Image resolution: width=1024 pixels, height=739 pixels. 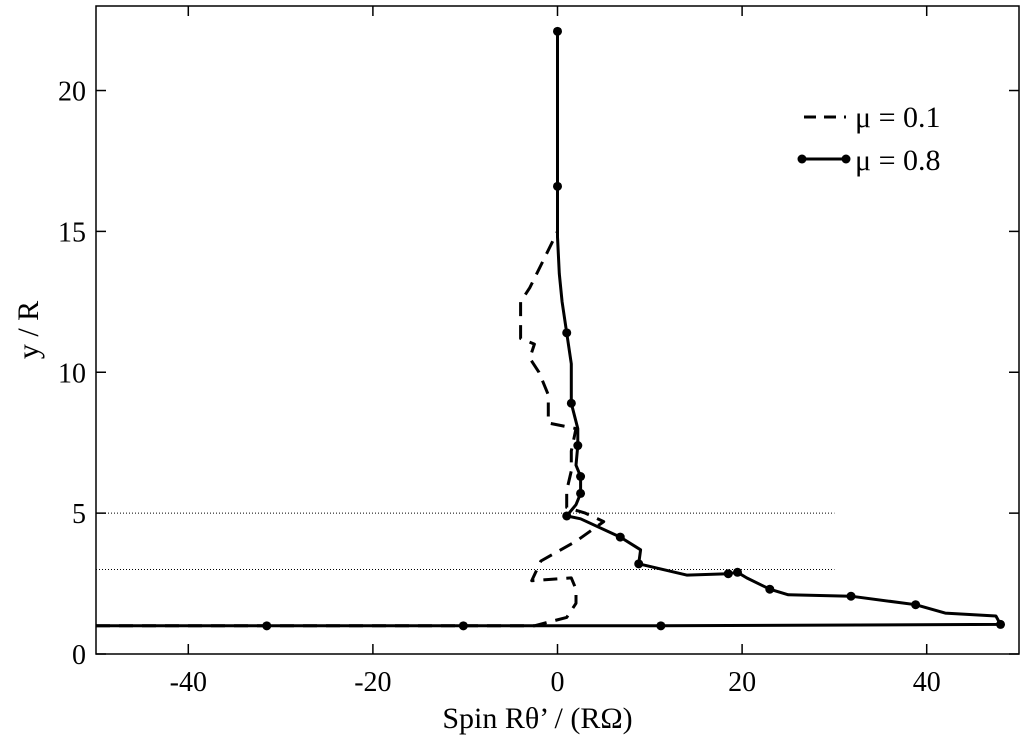 I want to click on y-tick-label: 10, so click(x=72, y=373).